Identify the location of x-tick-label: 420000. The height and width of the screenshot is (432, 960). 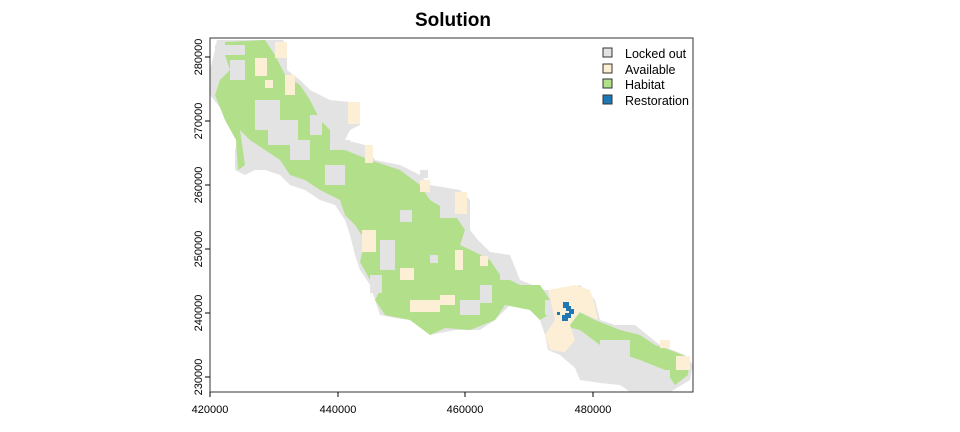
(210, 410).